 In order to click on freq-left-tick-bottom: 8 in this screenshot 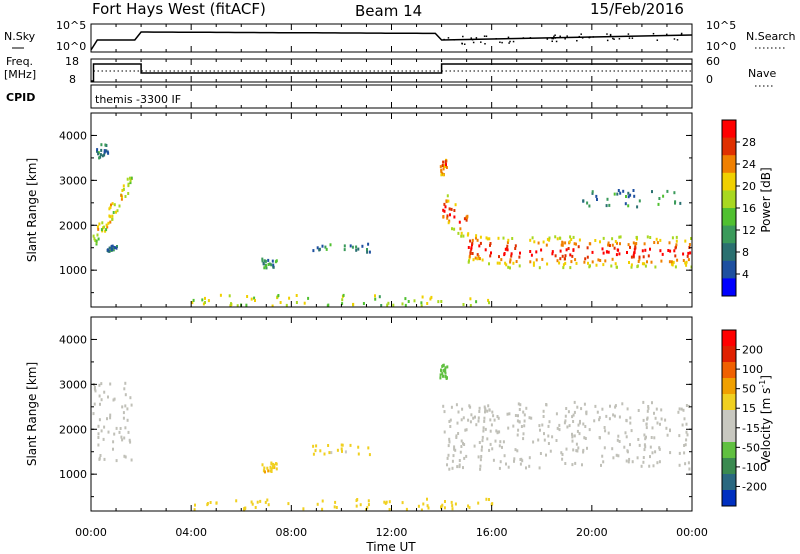, I will do `click(72, 79)`.